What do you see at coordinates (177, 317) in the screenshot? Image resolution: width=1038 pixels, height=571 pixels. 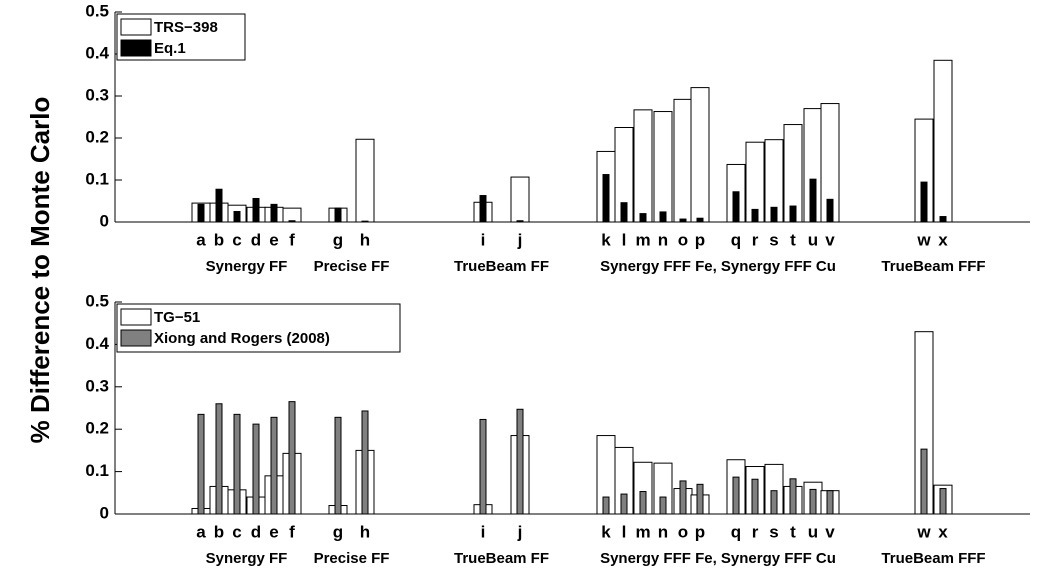 I see `legend-label: TG−51` at bounding box center [177, 317].